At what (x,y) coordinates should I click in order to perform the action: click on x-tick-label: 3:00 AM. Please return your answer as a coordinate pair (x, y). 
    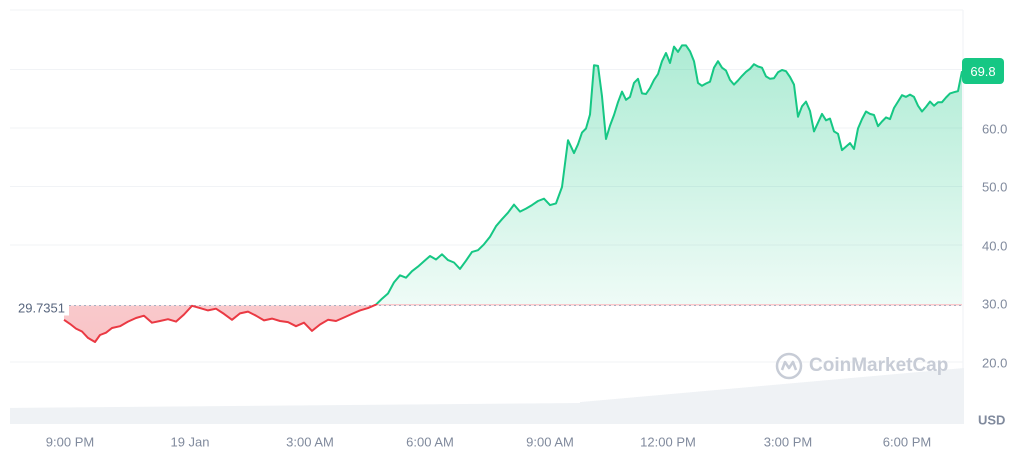
    Looking at the image, I should click on (310, 442).